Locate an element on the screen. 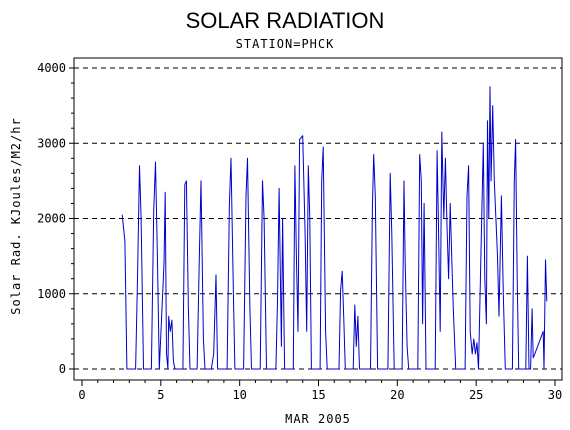 This screenshot has height=430, width=570. y-tick-label: 0 is located at coordinates (62, 369).